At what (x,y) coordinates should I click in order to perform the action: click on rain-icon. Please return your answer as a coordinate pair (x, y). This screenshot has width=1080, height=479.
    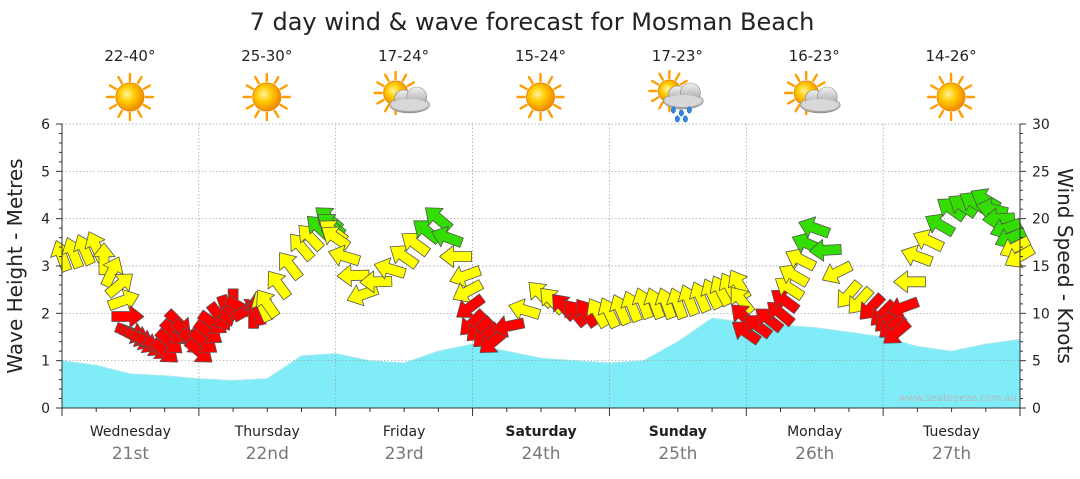
    Looking at the image, I should click on (681, 114).